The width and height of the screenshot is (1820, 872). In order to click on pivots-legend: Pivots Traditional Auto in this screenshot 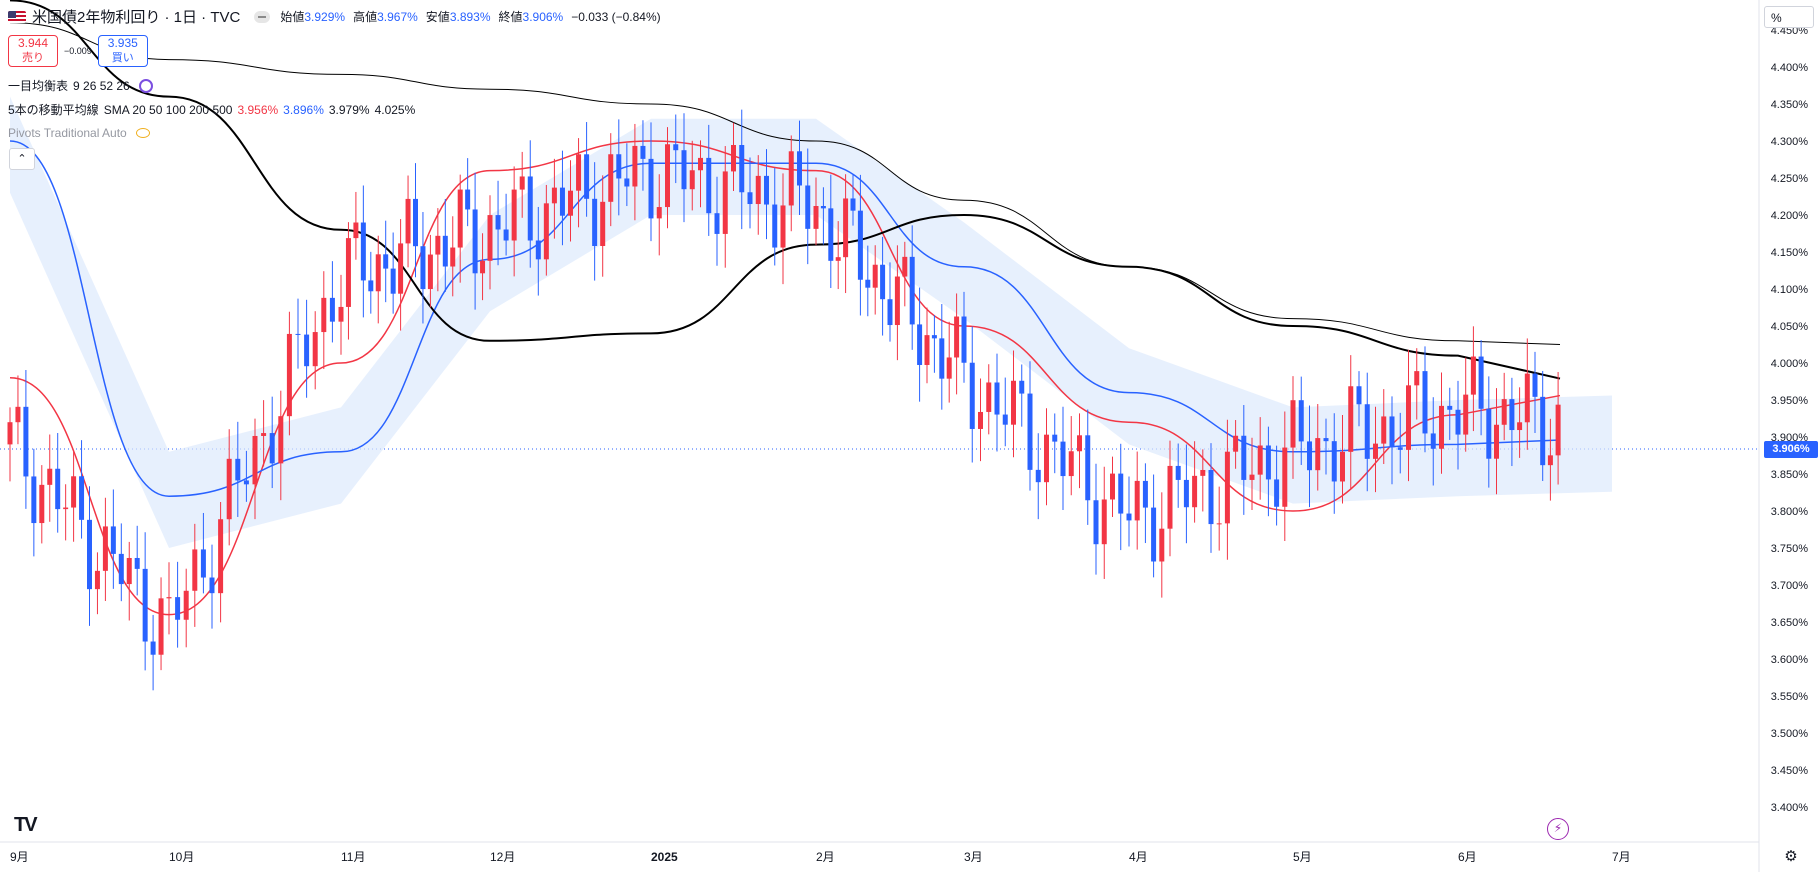, I will do `click(81, 133)`.